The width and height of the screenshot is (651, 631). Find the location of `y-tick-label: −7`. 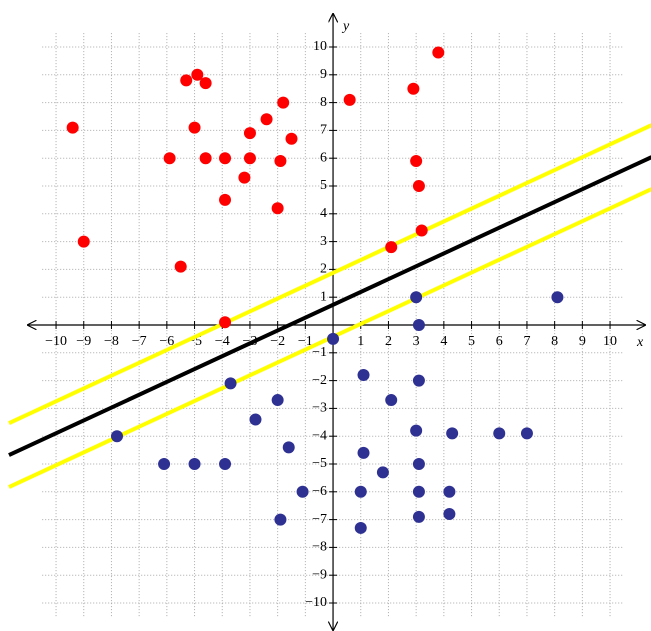

y-tick-label: −7 is located at coordinates (319, 519).